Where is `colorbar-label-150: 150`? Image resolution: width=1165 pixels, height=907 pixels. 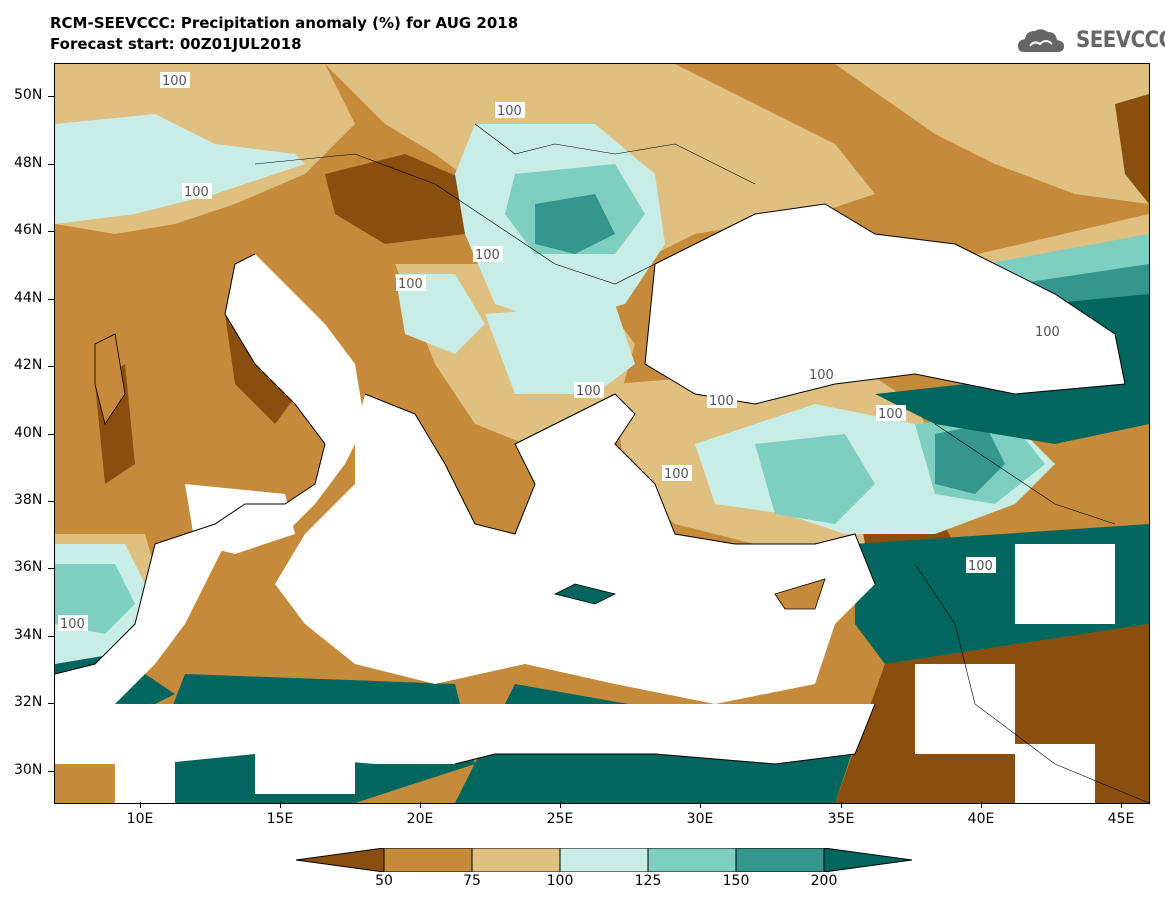
colorbar-label-150: 150 is located at coordinates (736, 881).